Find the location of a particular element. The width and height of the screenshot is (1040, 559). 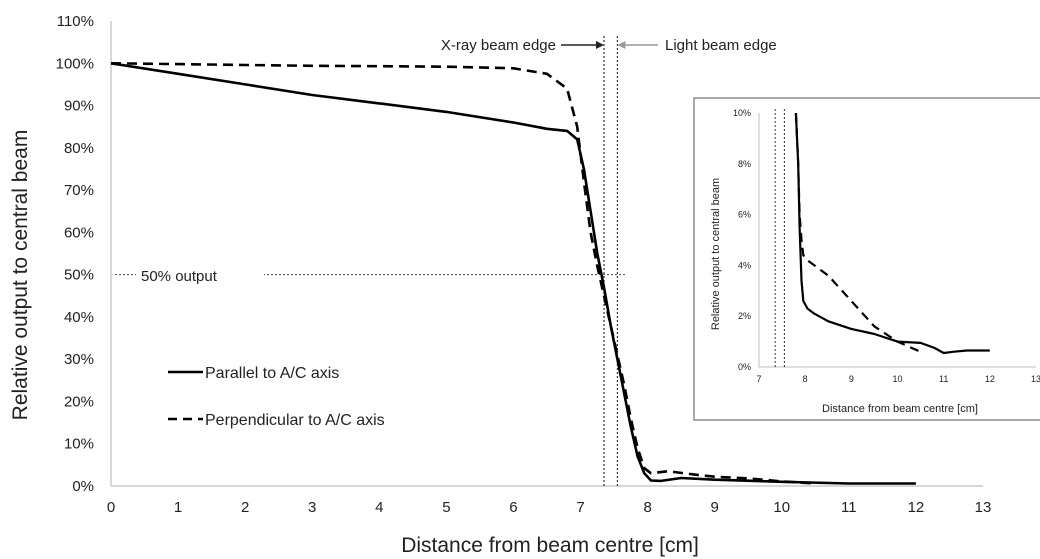

inset-x-tick-label: 13 is located at coordinates (1035, 379).